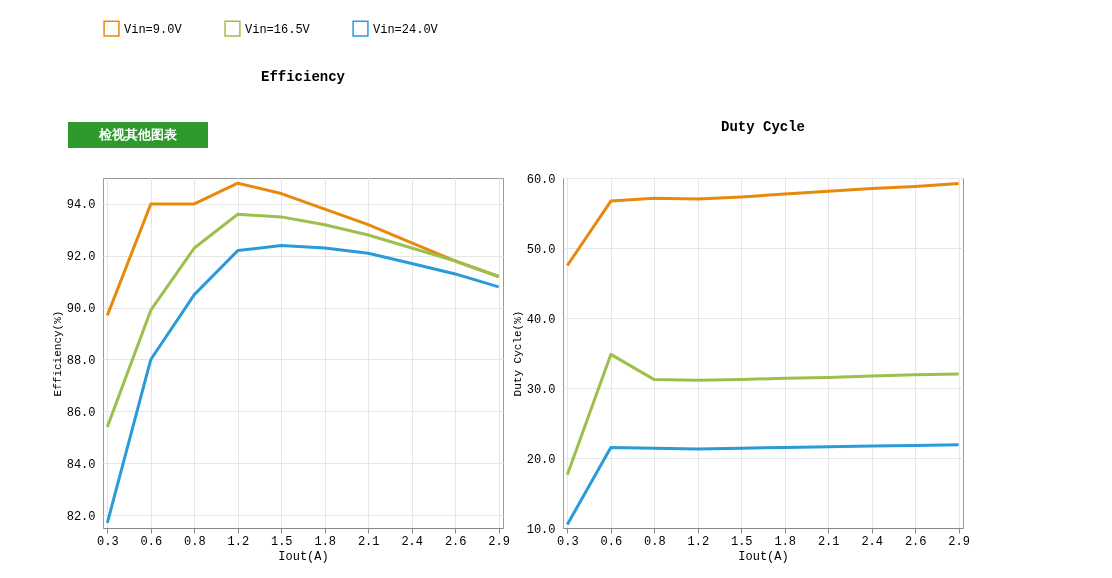 This screenshot has width=1112, height=578. What do you see at coordinates (81, 360) in the screenshot?
I see `y-tick-label: 88.0` at bounding box center [81, 360].